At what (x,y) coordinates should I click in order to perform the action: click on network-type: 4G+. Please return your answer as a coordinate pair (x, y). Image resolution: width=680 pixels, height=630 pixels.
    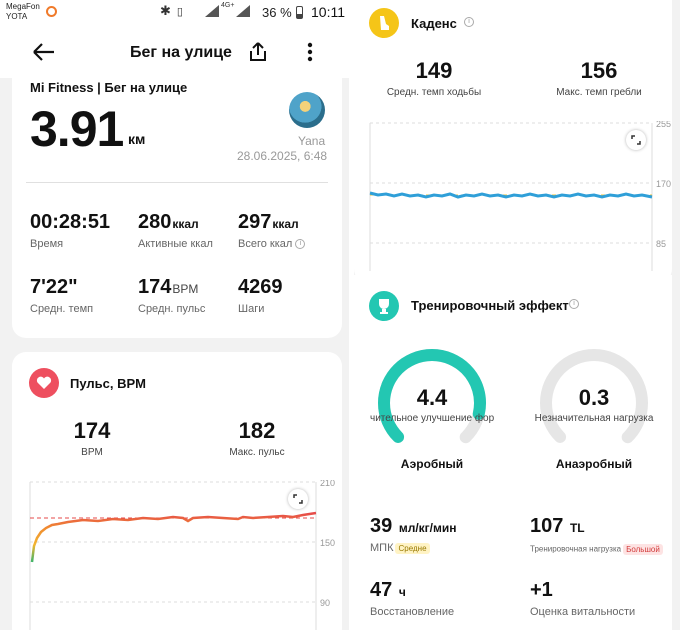
    Looking at the image, I should click on (228, 5).